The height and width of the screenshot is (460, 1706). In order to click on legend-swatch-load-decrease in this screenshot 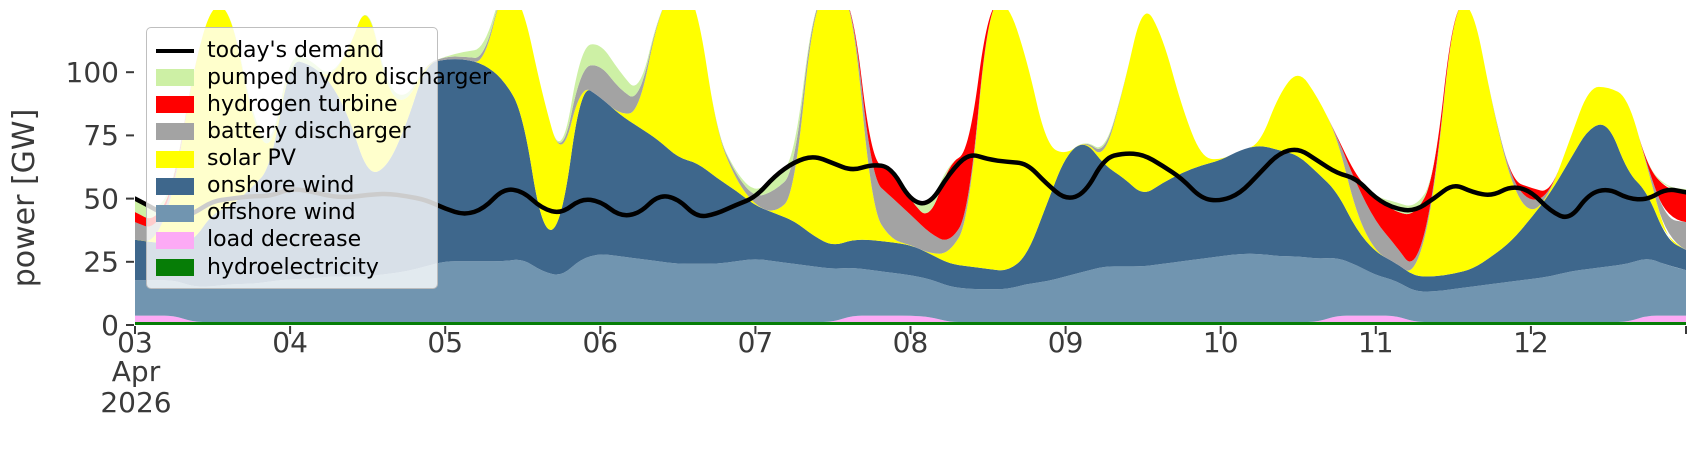, I will do `click(175, 240)`.